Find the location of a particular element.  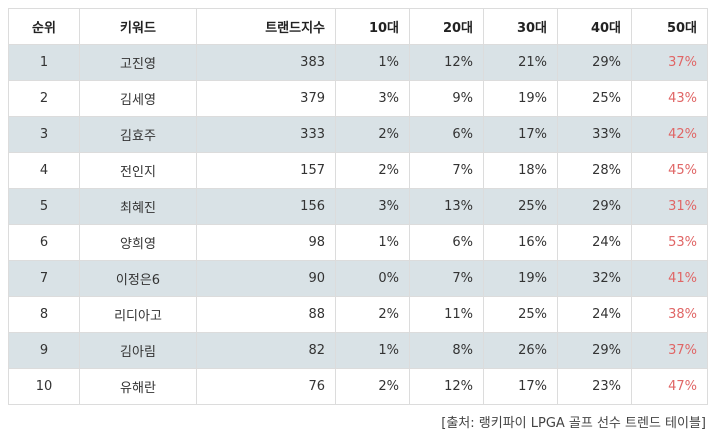

table-row: 1 고진영 383 1% 12% 21% 29% 37% is located at coordinates (358, 62).